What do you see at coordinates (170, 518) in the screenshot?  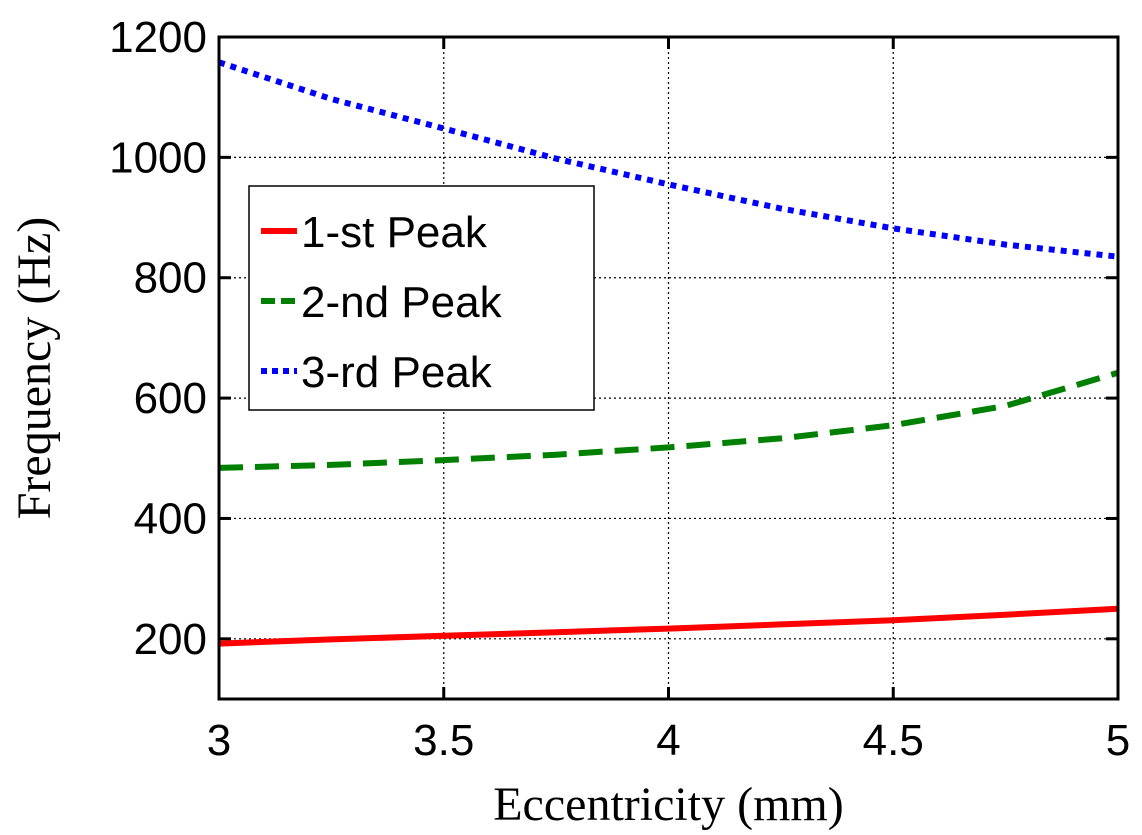 I see `y-tick-label: 400` at bounding box center [170, 518].